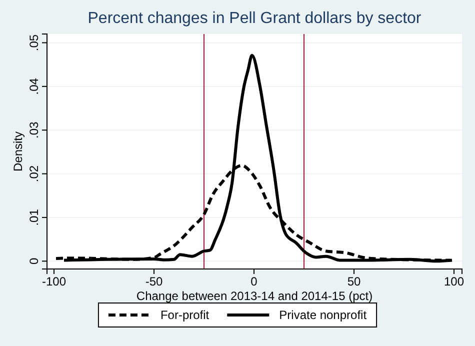 This screenshot has width=475, height=346. I want to click on y-tick-label: 0, so click(34, 260).